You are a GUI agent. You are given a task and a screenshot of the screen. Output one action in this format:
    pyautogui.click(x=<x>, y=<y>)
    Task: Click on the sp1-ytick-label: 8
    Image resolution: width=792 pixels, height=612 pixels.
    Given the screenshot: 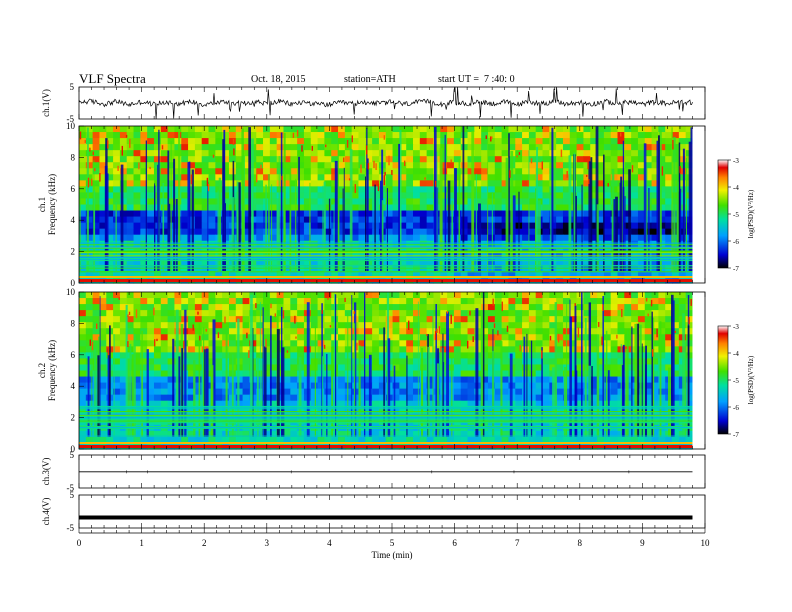 What is the action you would take?
    pyautogui.click(x=73, y=157)
    